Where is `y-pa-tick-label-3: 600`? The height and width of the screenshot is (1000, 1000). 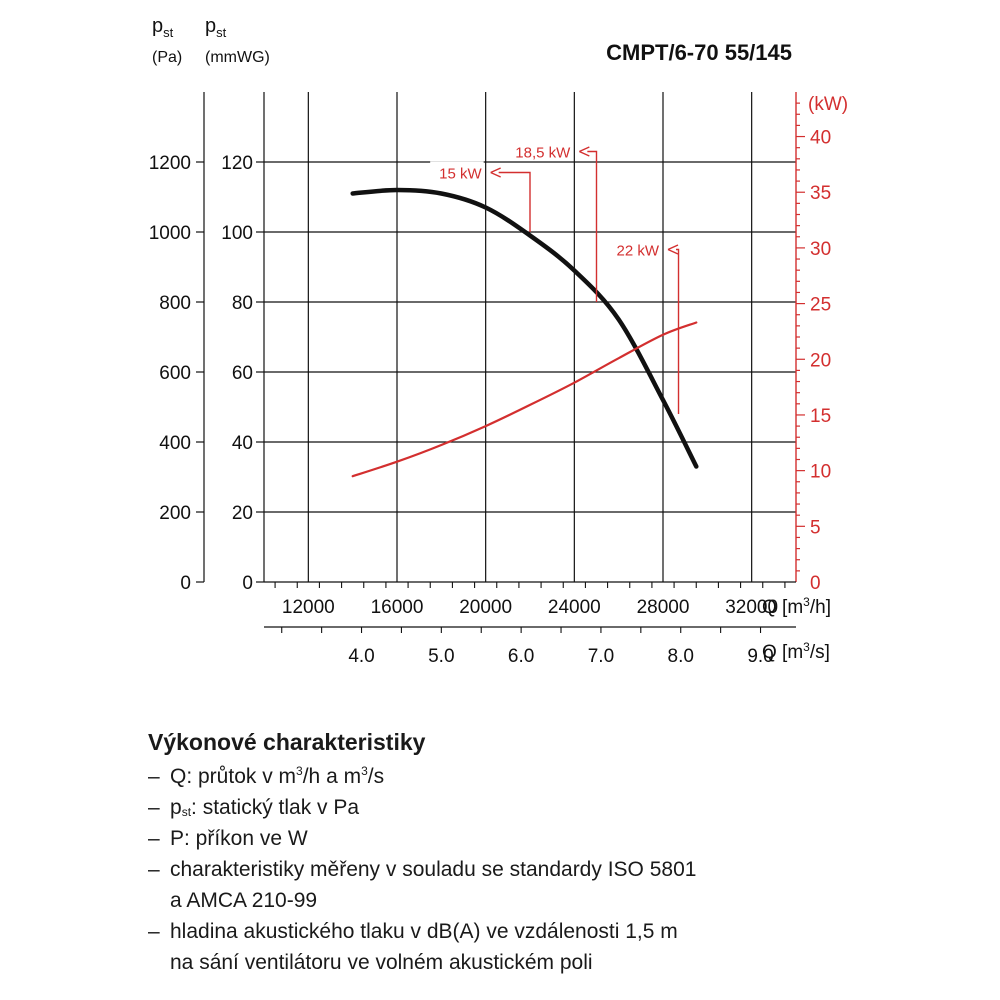 y-pa-tick-label-3: 600 is located at coordinates (175, 373).